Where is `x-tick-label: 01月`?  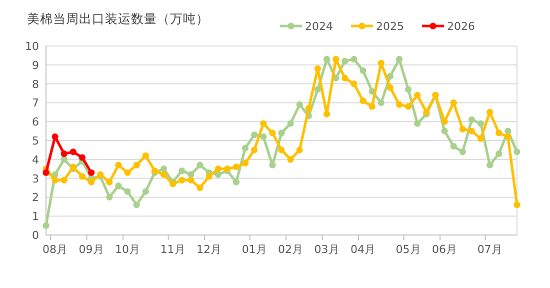 x-tick-label: 01月 is located at coordinates (254, 249).